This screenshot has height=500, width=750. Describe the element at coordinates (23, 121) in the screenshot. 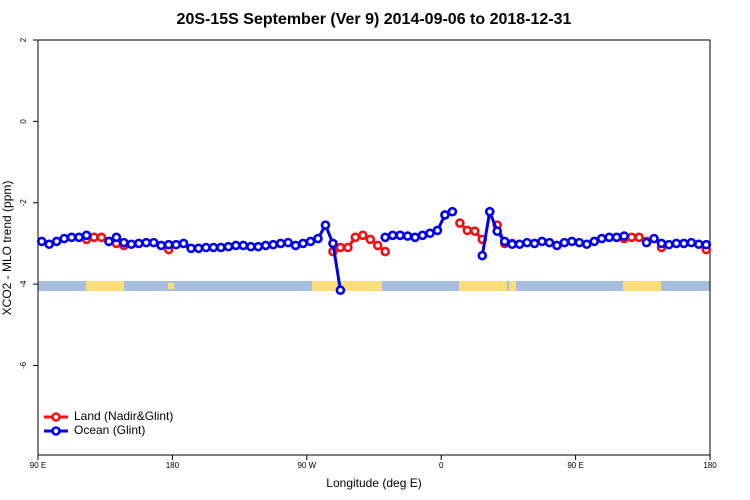

I see `y-tick-label: 0` at that location.